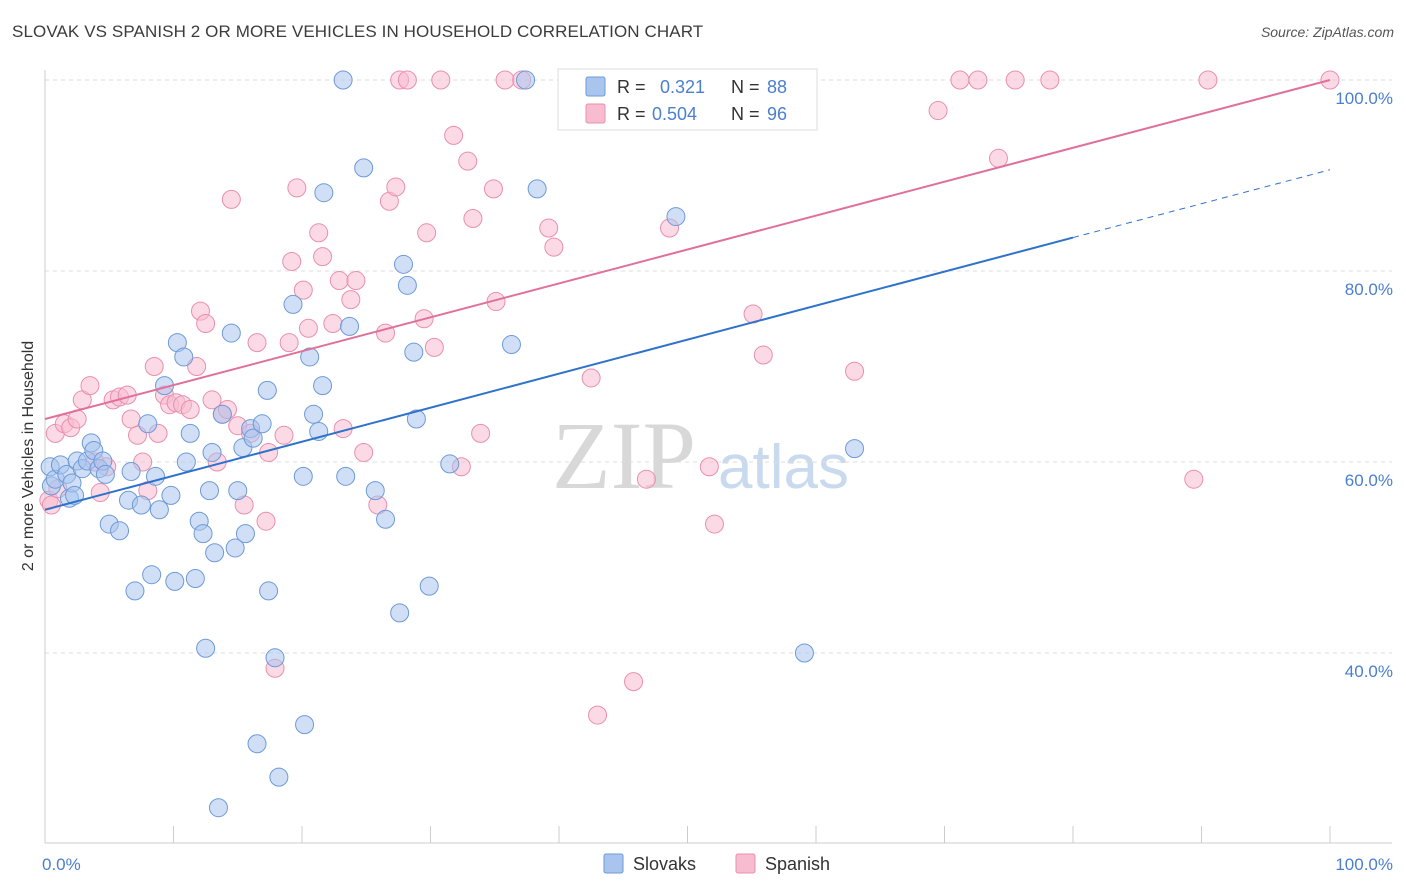 The width and height of the screenshot is (1406, 892). Describe the element at coordinates (777, 87) in the screenshot. I see `slovaks-n-value: 88` at that location.